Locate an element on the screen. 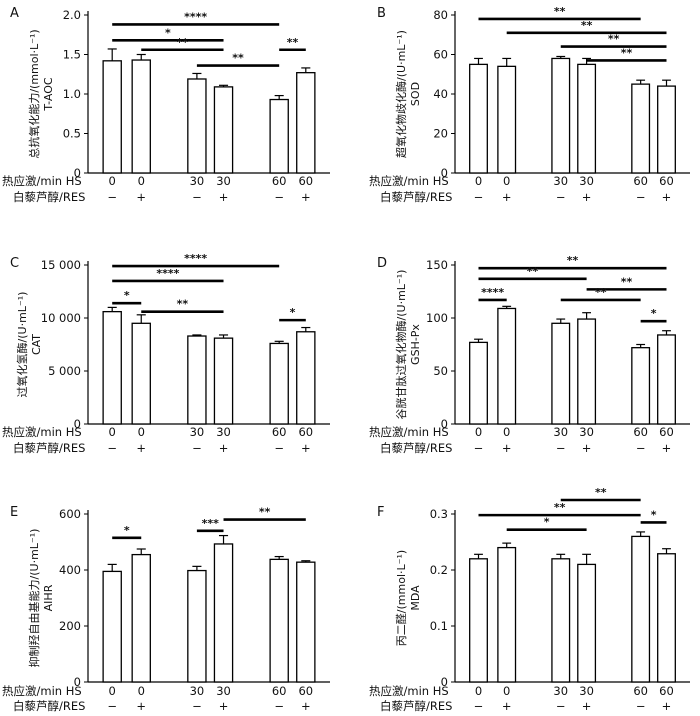 This screenshot has width=700, height=716. y-axis-subtitle: AIHR is located at coordinates (48, 597).